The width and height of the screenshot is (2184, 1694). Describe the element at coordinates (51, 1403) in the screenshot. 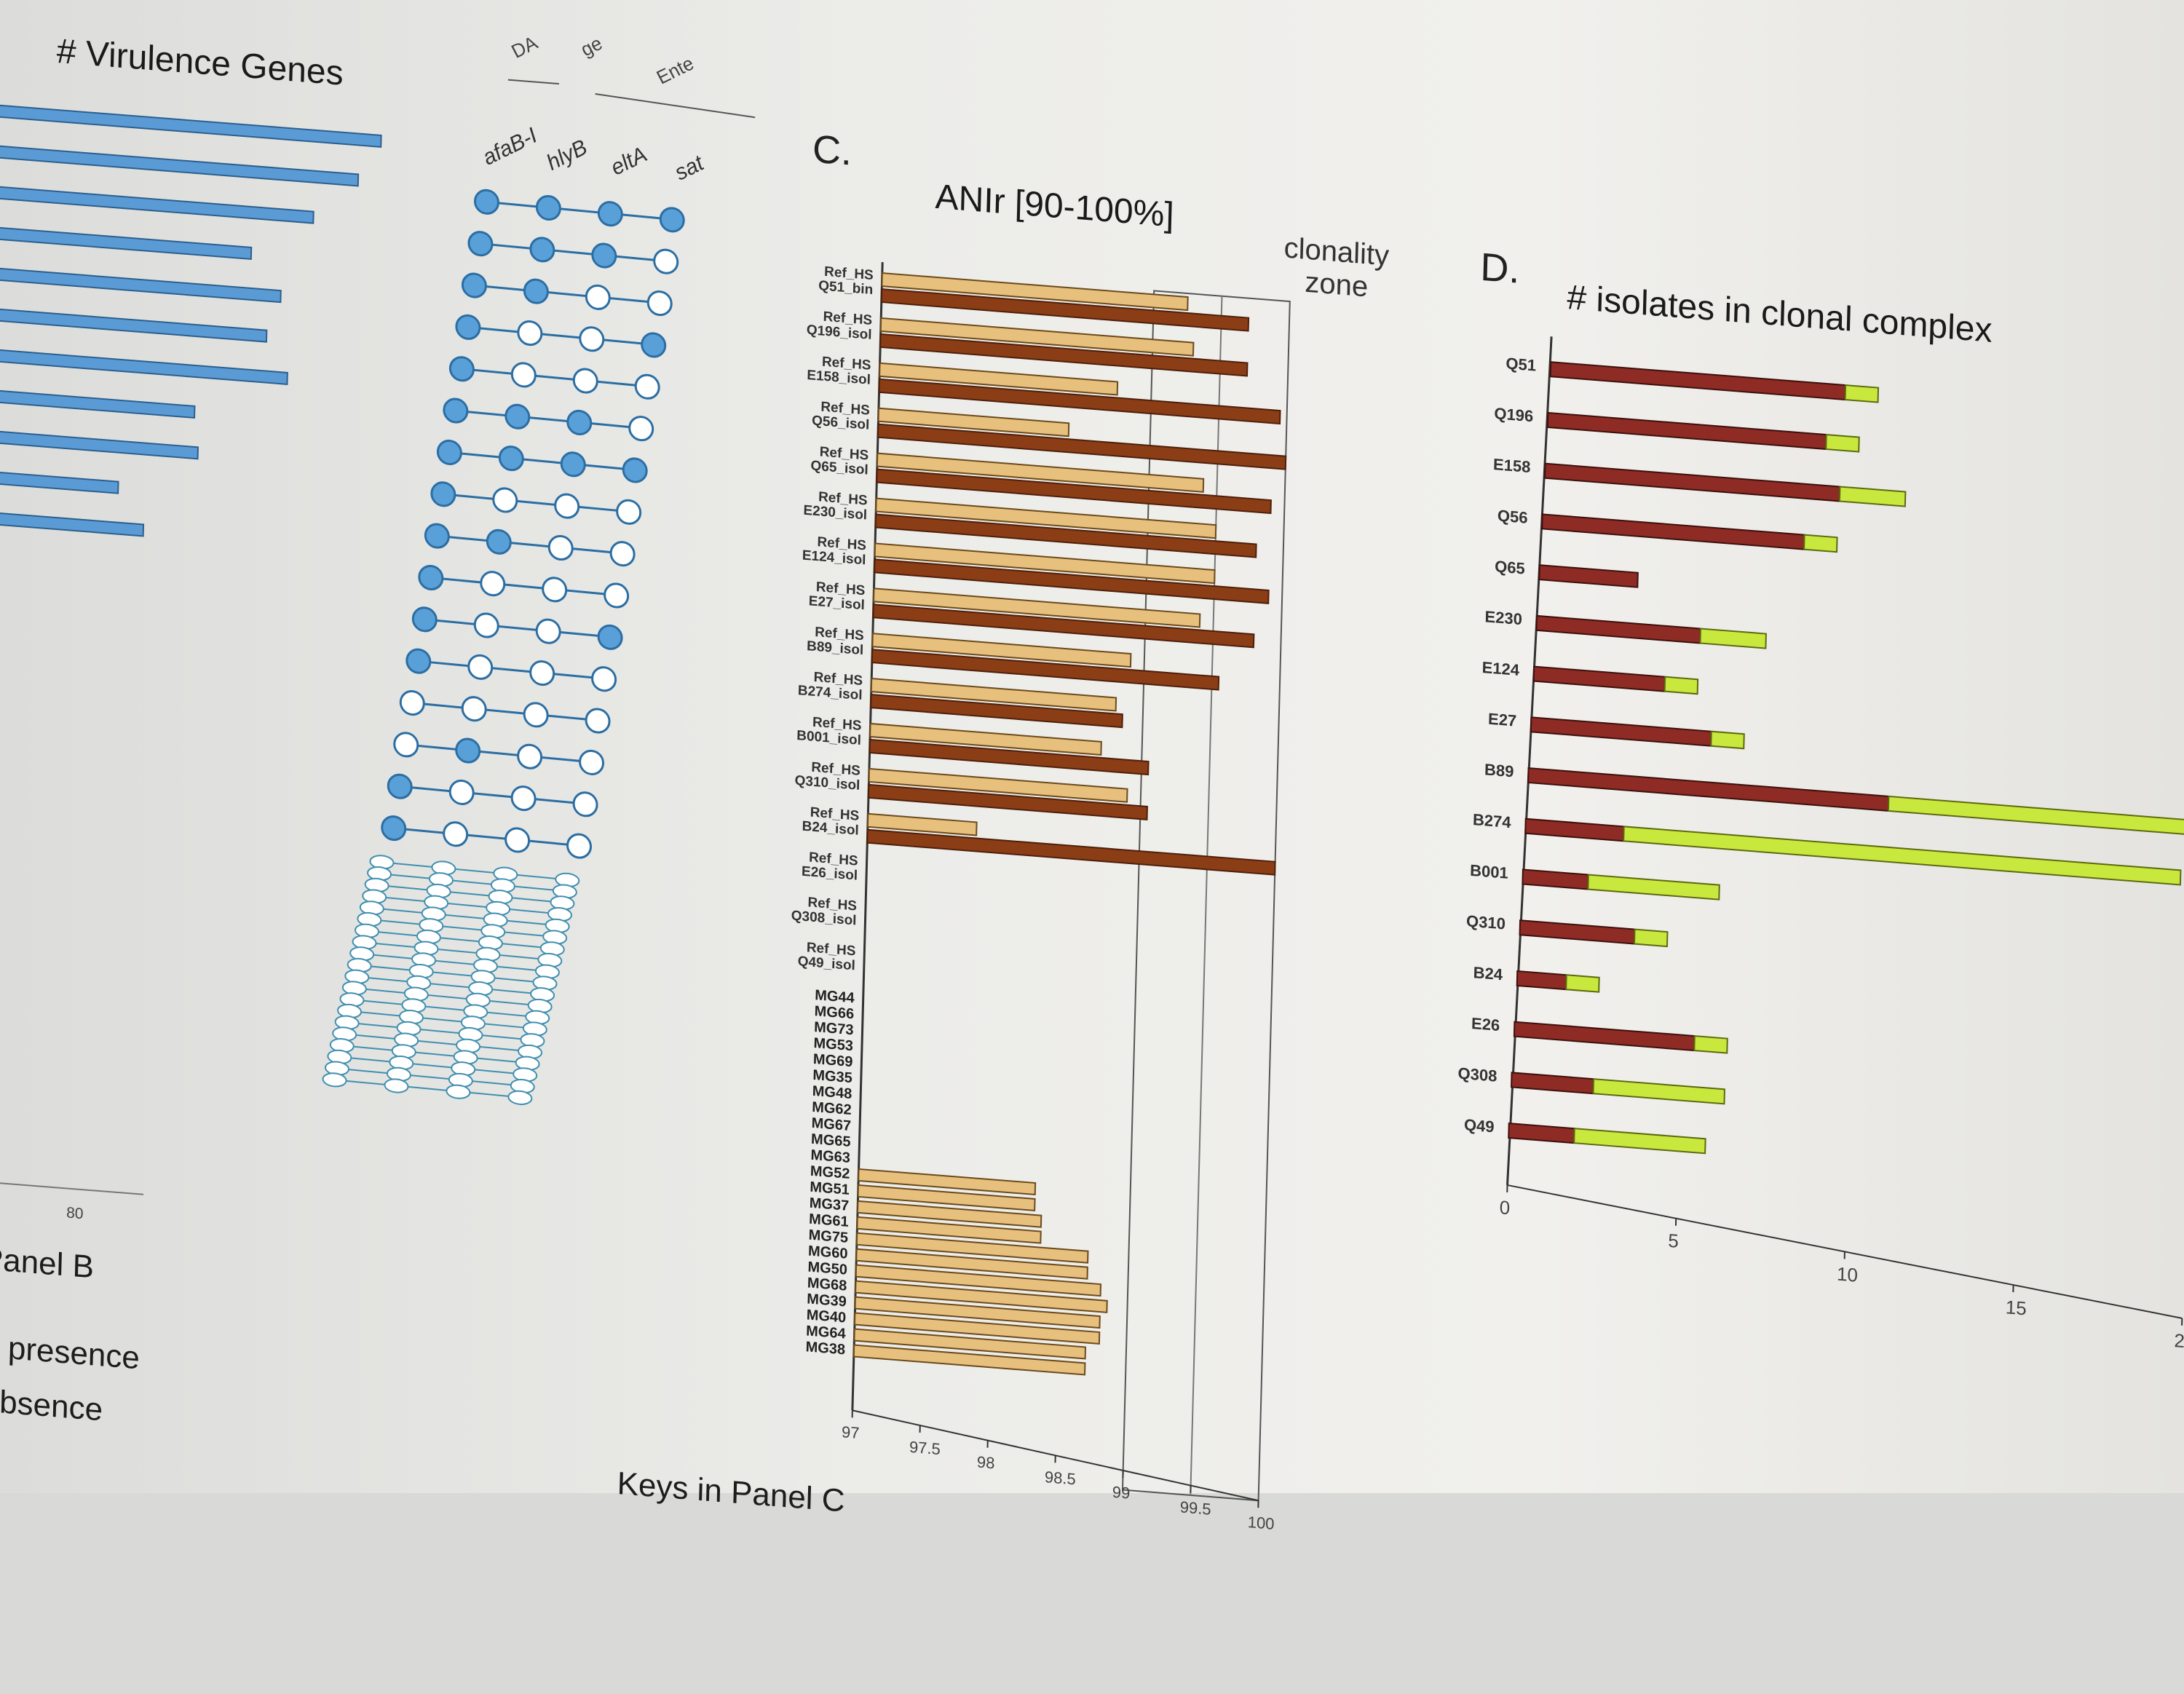

I see `legend-gene-absence: ene absence` at that location.